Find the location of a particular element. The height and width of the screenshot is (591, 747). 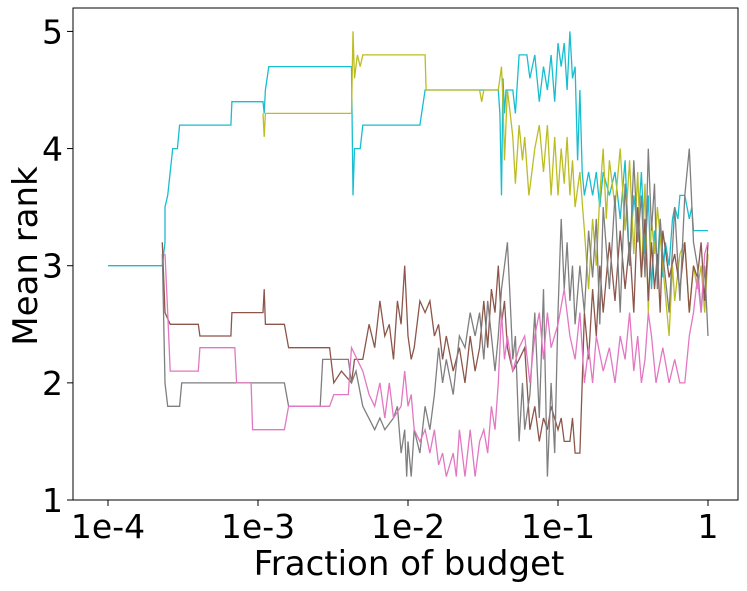

y-tick-label: 2 is located at coordinates (52, 383).